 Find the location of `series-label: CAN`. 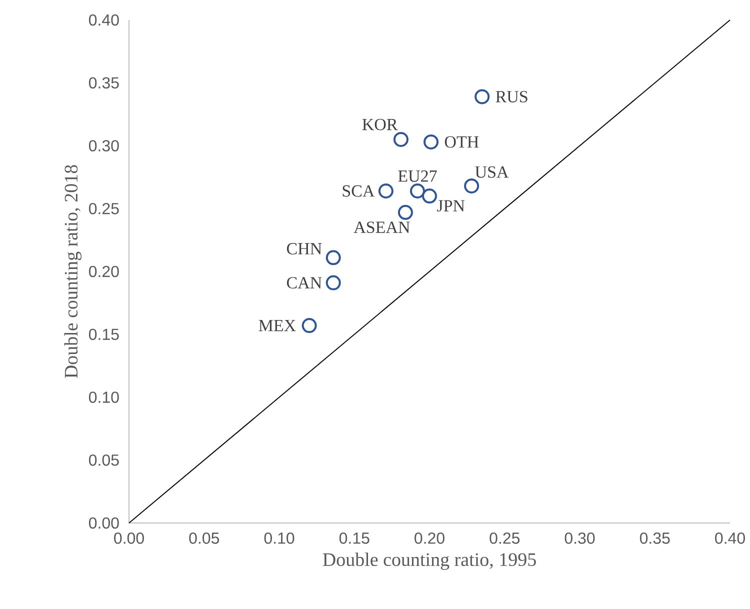

series-label: CAN is located at coordinates (304, 283).